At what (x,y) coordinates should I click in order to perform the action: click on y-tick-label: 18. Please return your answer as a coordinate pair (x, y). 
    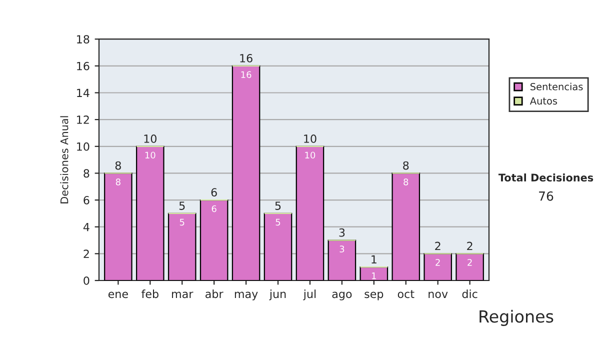
    Looking at the image, I should click on (83, 39).